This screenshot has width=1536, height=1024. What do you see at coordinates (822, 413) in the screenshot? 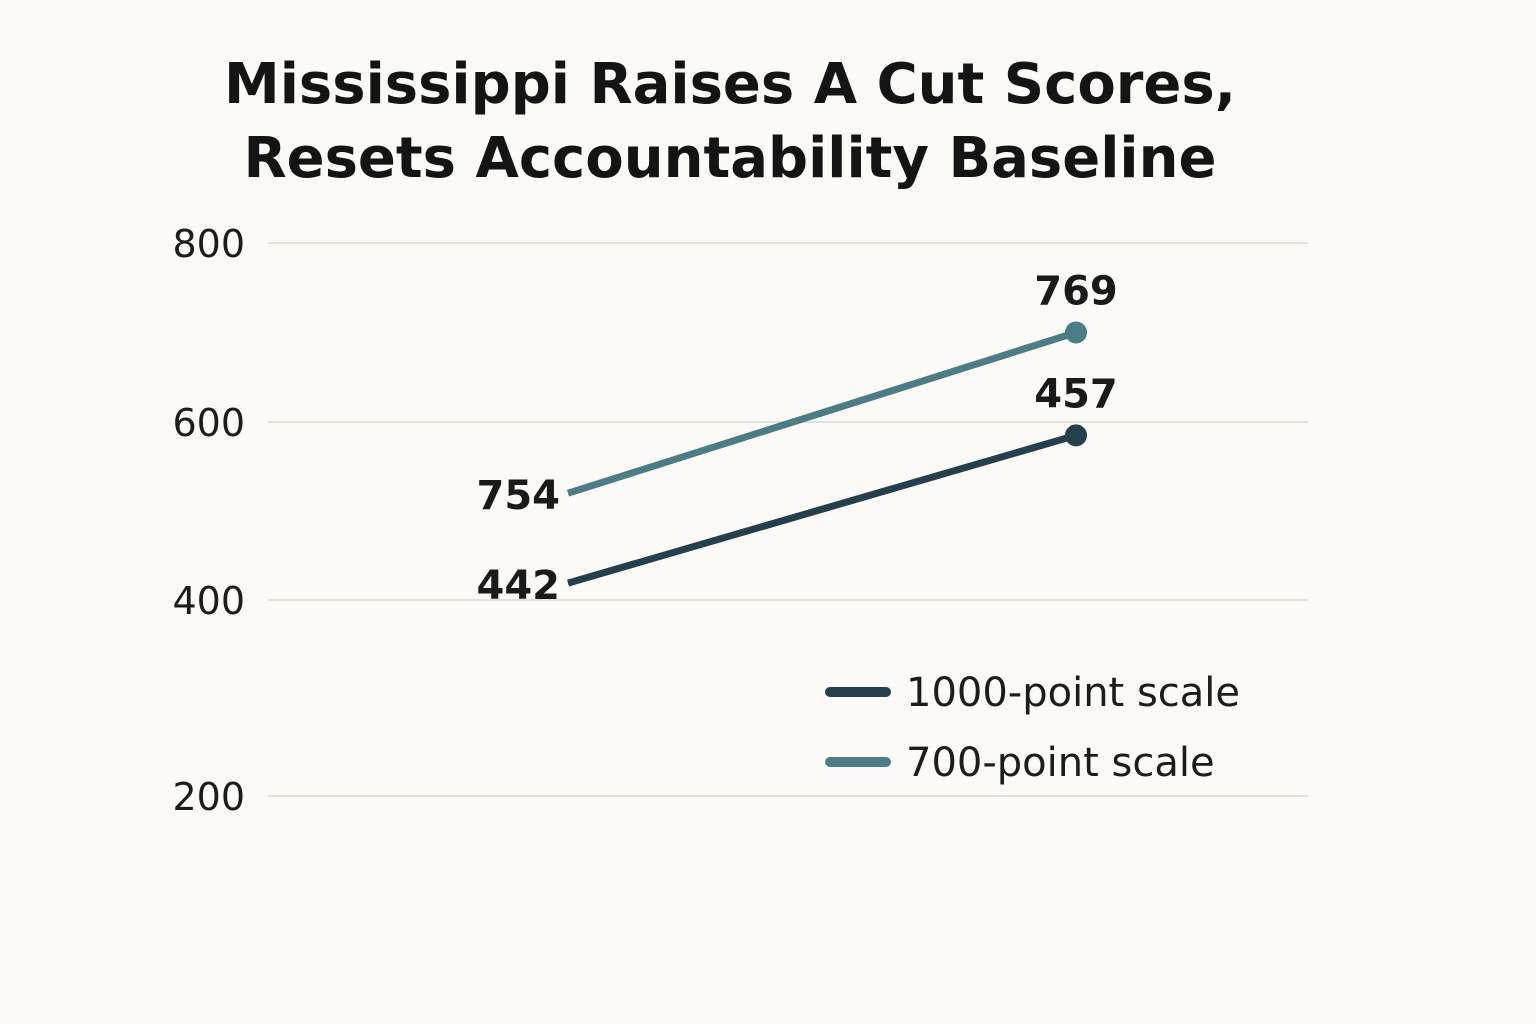
I see `series-line-700-point-scale` at bounding box center [822, 413].